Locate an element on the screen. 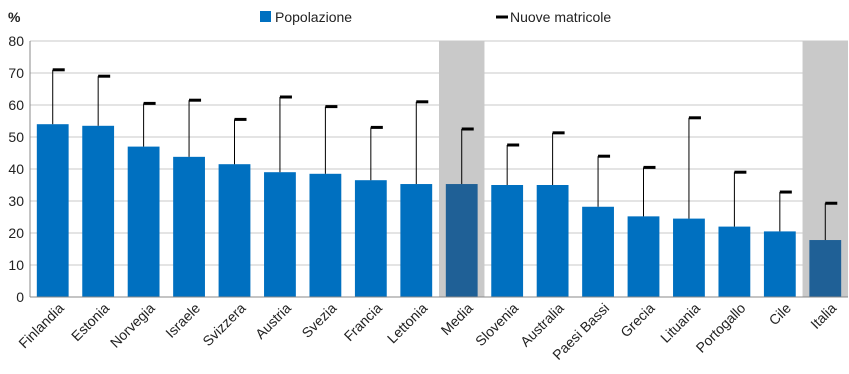 The image size is (849, 374). legend-swatch-bar is located at coordinates (265, 16).